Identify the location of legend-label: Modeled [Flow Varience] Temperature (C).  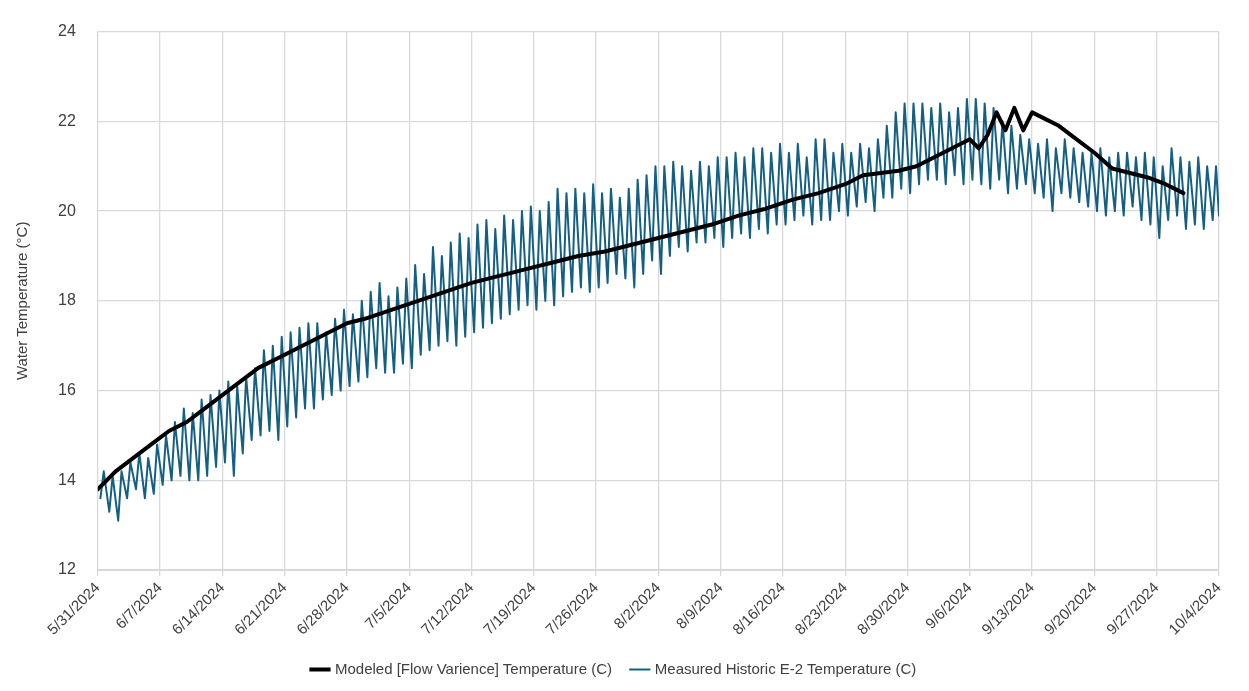
(473, 668).